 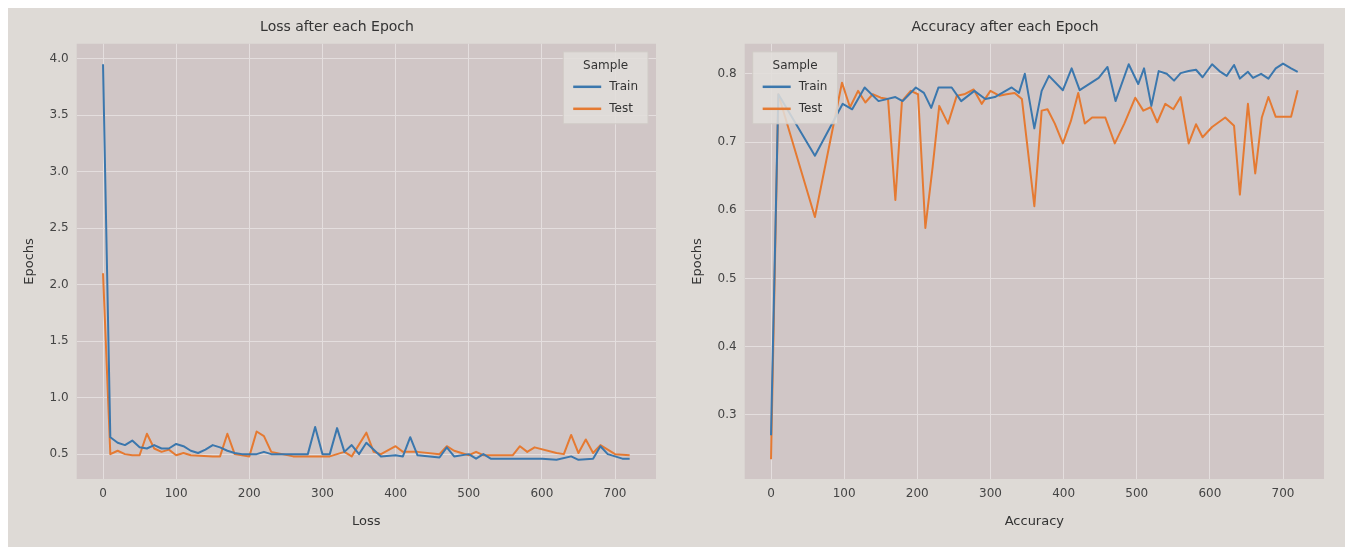 What do you see at coordinates (1034, 520) in the screenshot?
I see `x-axis-title: Accuracy` at bounding box center [1034, 520].